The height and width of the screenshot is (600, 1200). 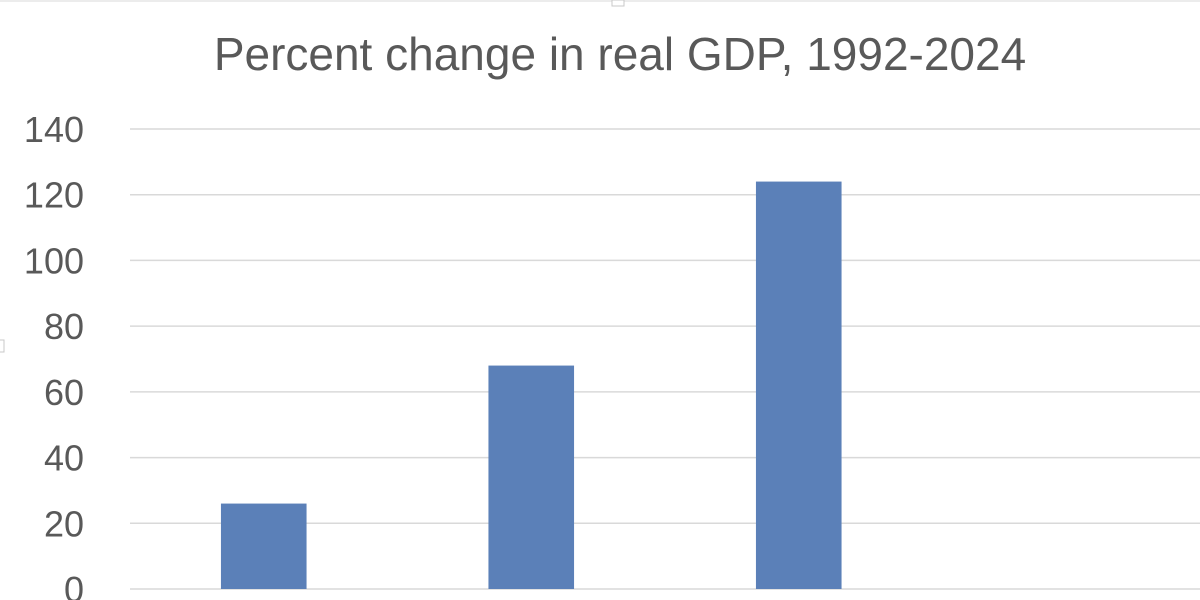 What do you see at coordinates (74, 584) in the screenshot?
I see `y-tick-label: 0` at bounding box center [74, 584].